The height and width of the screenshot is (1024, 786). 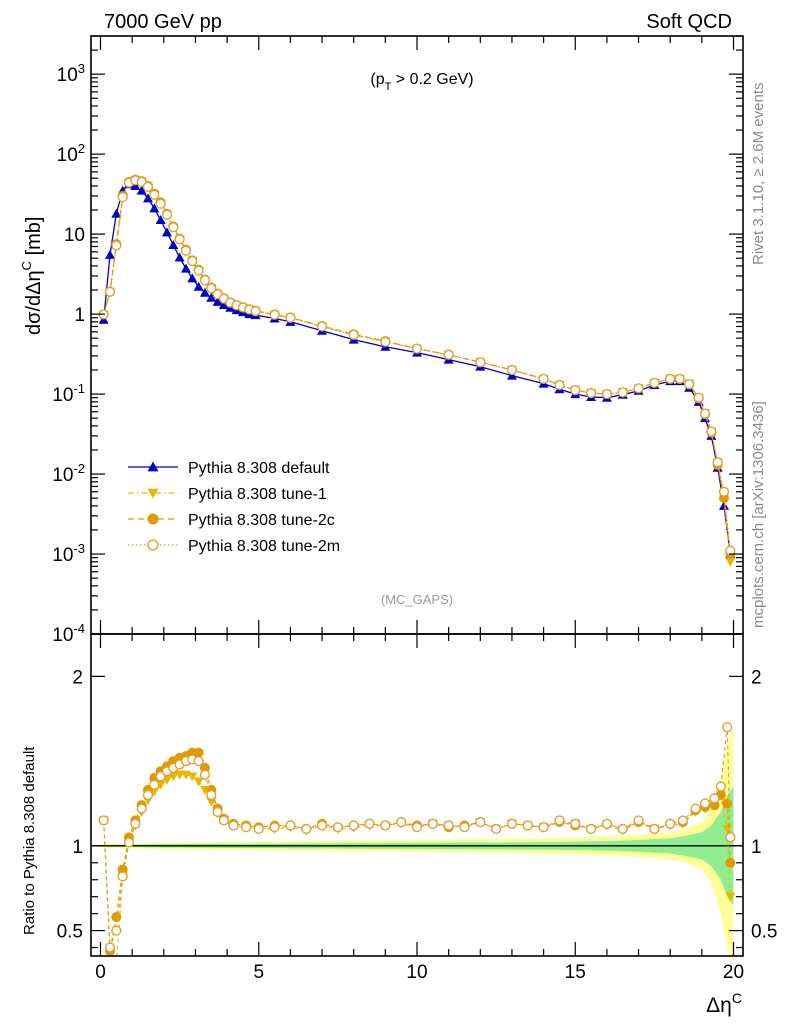 What do you see at coordinates (417, 599) in the screenshot?
I see `watermark: (MC_GAPS)` at bounding box center [417, 599].